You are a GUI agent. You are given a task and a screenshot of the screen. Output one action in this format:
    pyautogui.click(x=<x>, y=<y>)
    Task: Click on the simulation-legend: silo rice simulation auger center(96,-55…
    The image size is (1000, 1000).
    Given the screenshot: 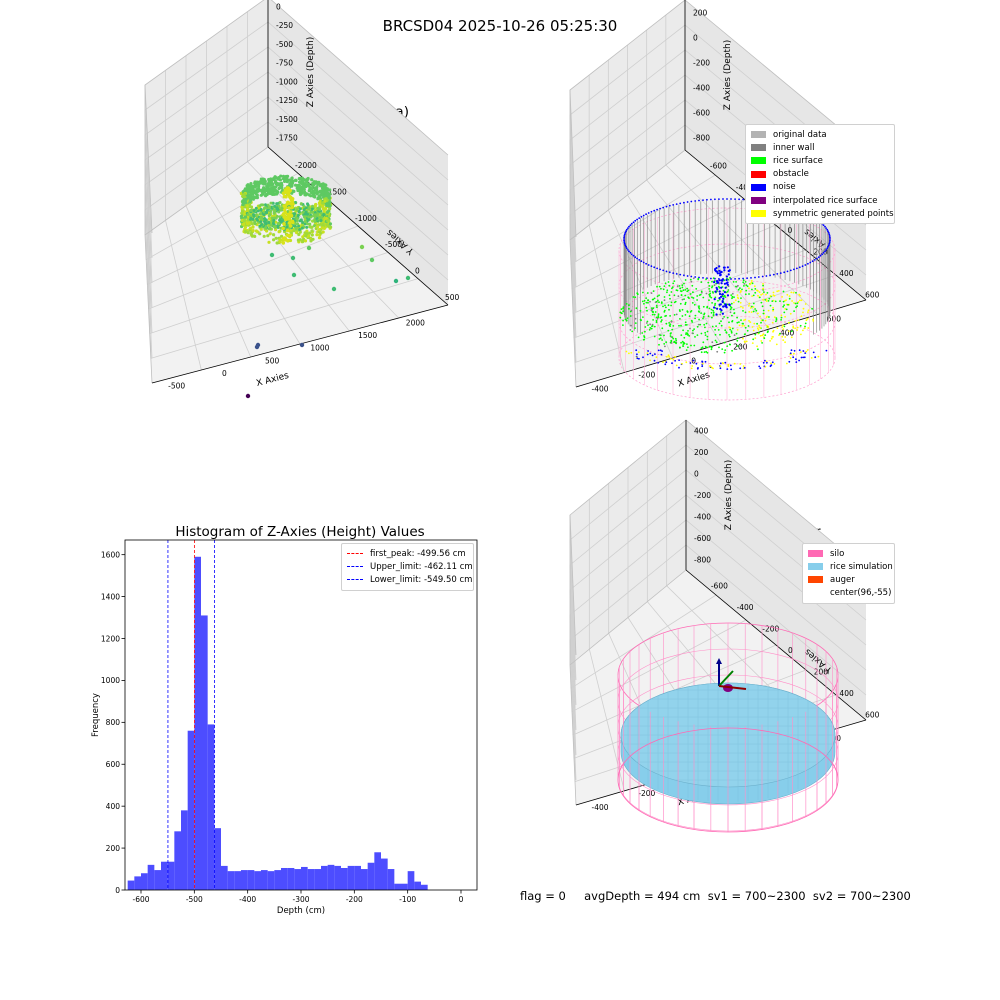 What is the action you would take?
    pyautogui.click(x=848, y=573)
    